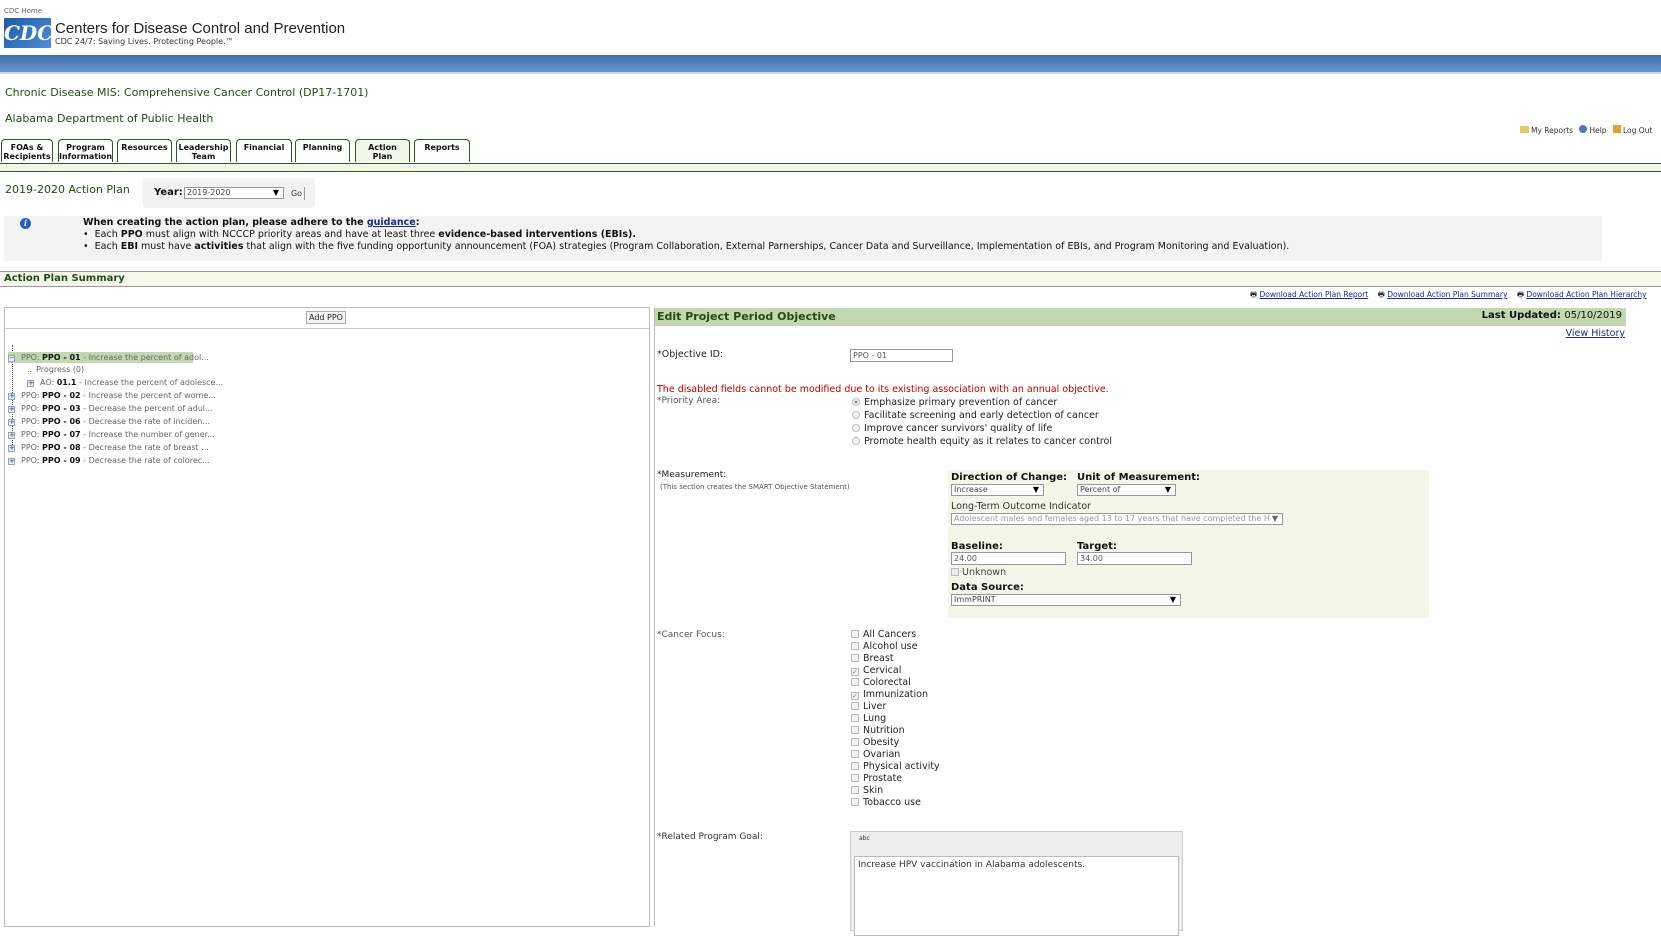 Image resolution: width=1661 pixels, height=936 pixels. I want to click on cdc-home-link: CDC Home, so click(23, 11).